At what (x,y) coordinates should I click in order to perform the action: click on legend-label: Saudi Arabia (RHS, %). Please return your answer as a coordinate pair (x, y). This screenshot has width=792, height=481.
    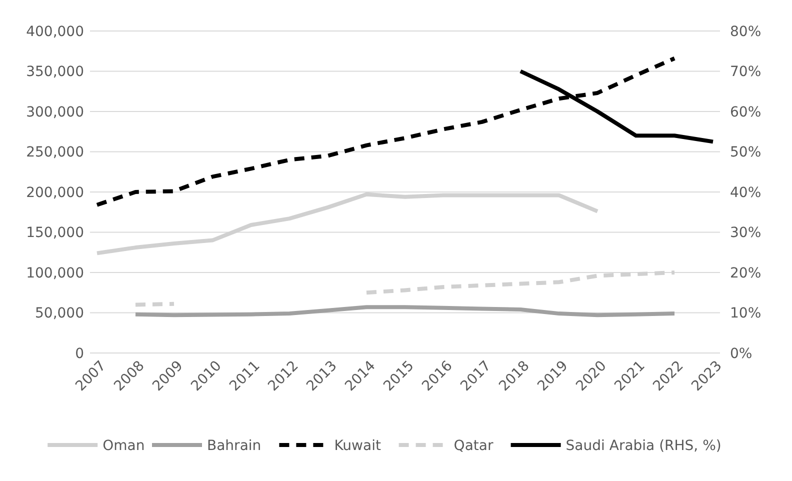
    Looking at the image, I should click on (644, 446).